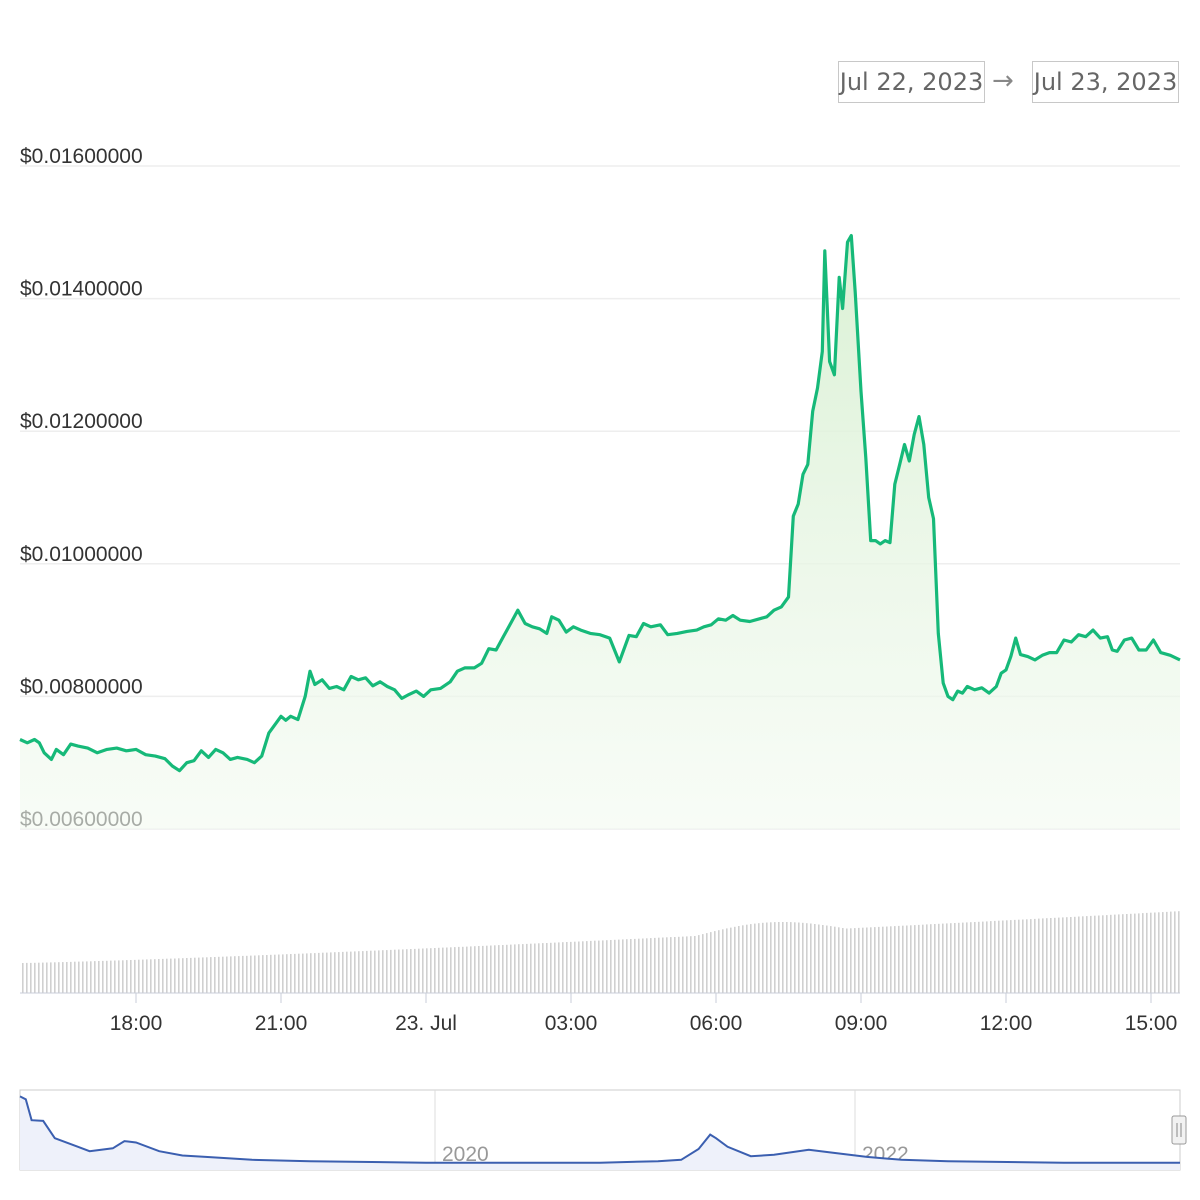 Image resolution: width=1200 pixels, height=1200 pixels. I want to click on navigator-handle, so click(1179, 1130).